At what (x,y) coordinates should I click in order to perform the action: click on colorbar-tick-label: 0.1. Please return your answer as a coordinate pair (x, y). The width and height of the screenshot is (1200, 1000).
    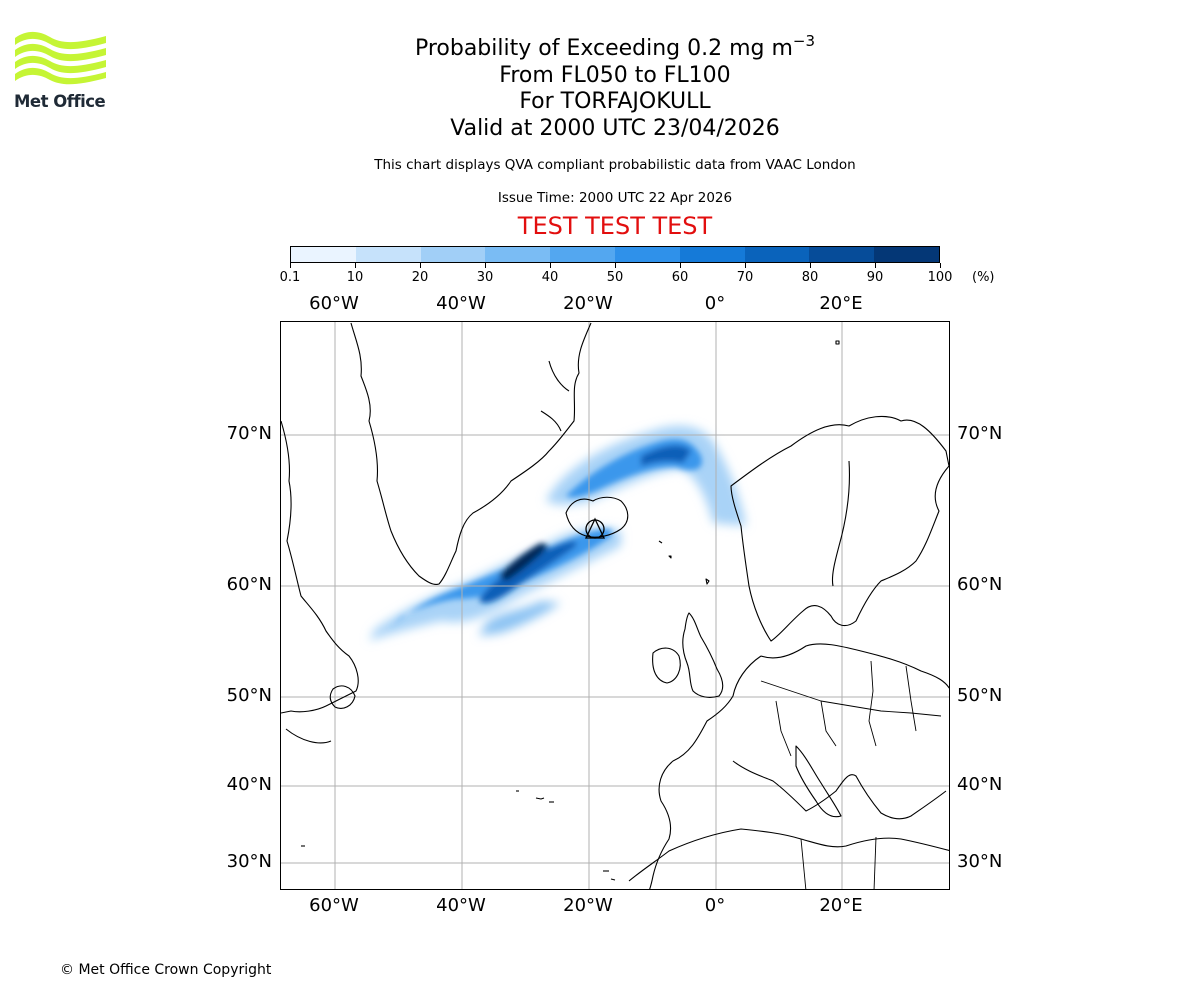
    Looking at the image, I should click on (290, 277).